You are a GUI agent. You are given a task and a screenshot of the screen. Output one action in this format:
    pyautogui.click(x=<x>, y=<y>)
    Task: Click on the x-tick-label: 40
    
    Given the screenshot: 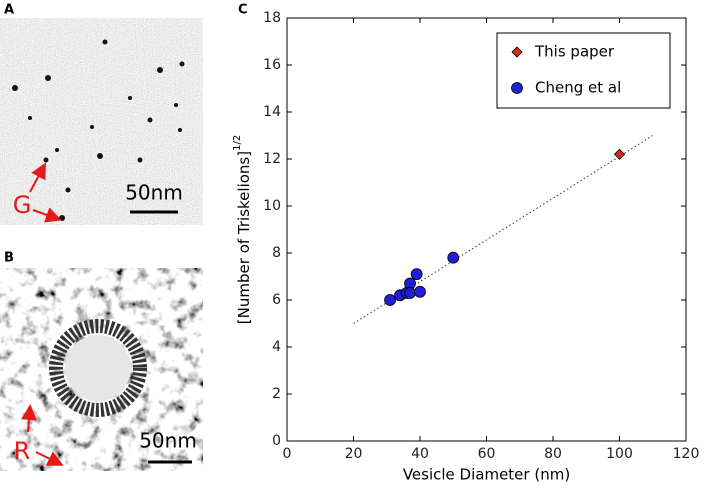 What is the action you would take?
    pyautogui.click(x=420, y=454)
    